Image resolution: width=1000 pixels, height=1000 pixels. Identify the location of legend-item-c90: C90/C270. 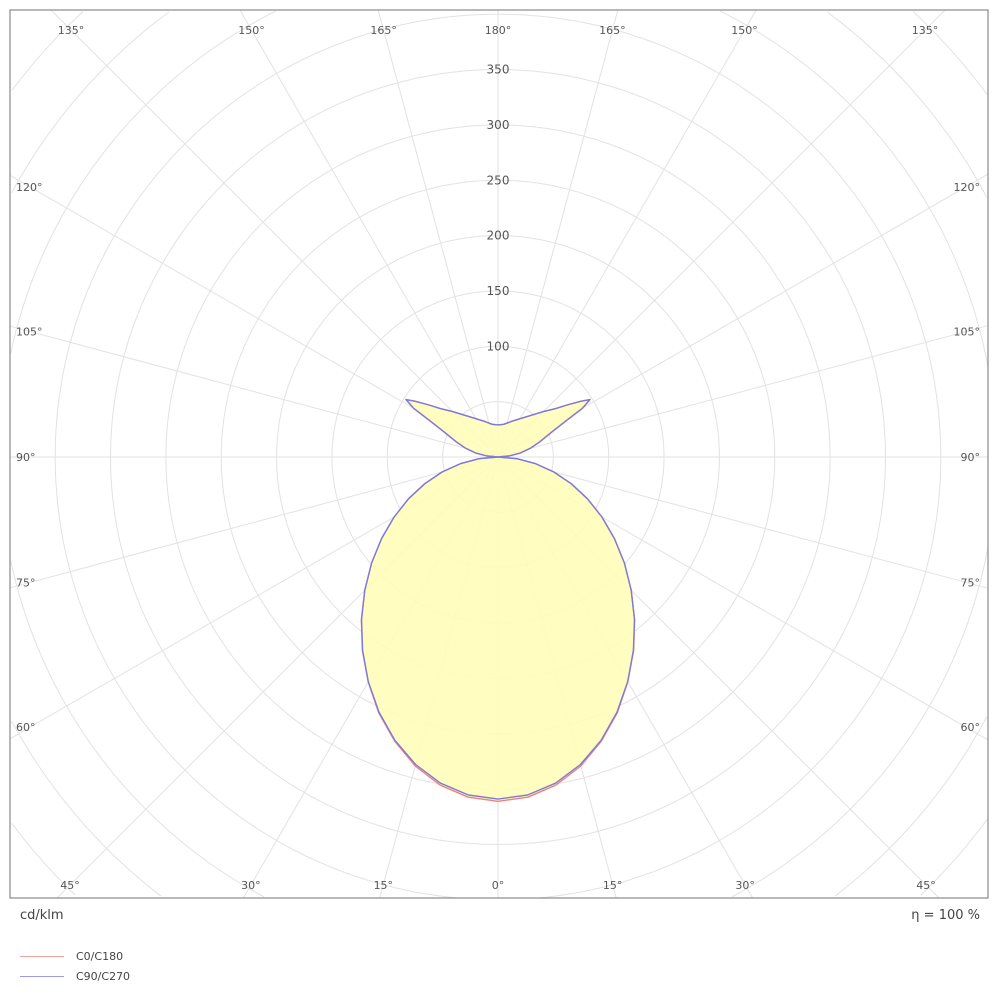
(75, 976).